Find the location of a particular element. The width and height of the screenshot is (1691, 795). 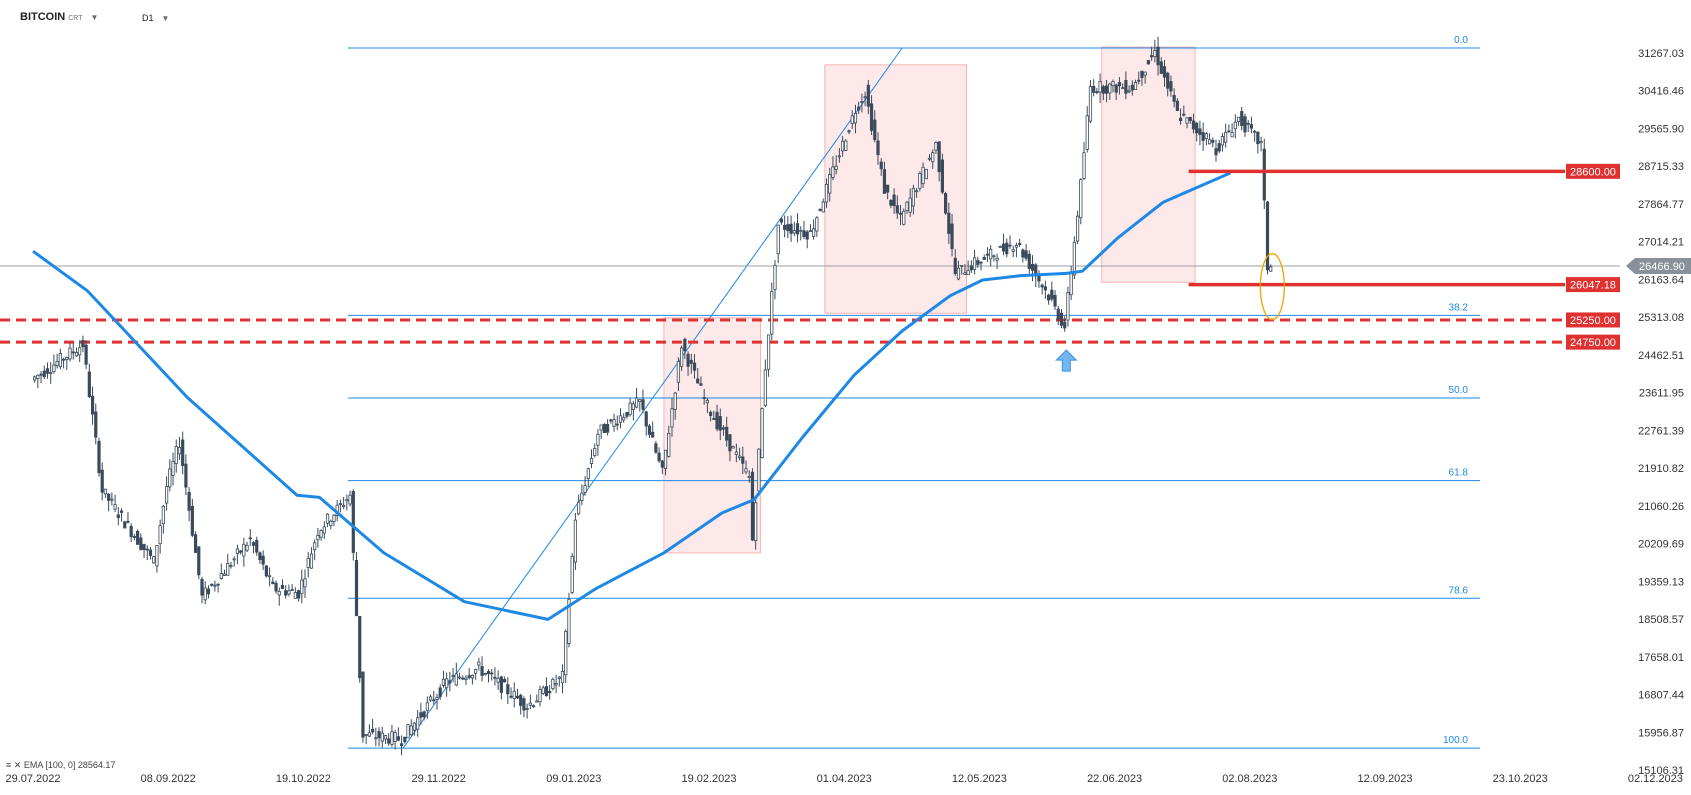

y-tick-label: 30416.46 is located at coordinates (1661, 92).